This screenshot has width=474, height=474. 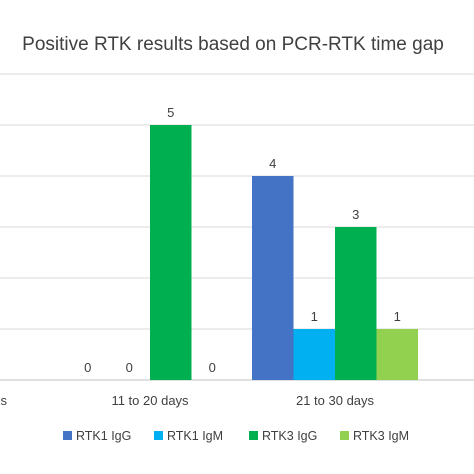 What do you see at coordinates (150, 400) in the screenshot?
I see `x-tick-label: 11 to 20 days` at bounding box center [150, 400].